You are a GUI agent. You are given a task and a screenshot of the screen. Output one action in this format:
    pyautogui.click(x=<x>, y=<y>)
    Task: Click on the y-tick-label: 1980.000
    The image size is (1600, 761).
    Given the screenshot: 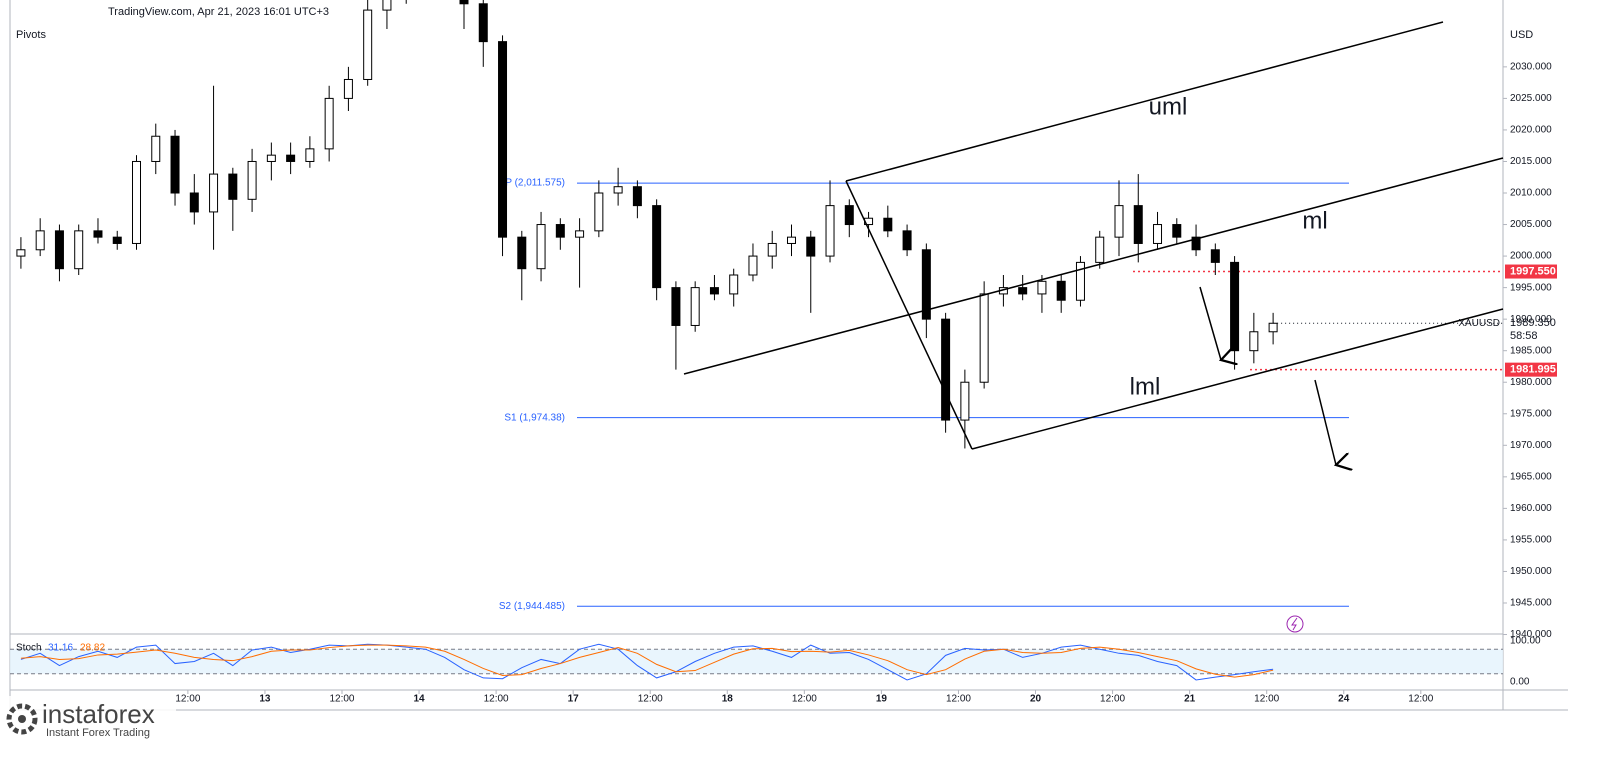 What is the action you would take?
    pyautogui.click(x=1531, y=382)
    